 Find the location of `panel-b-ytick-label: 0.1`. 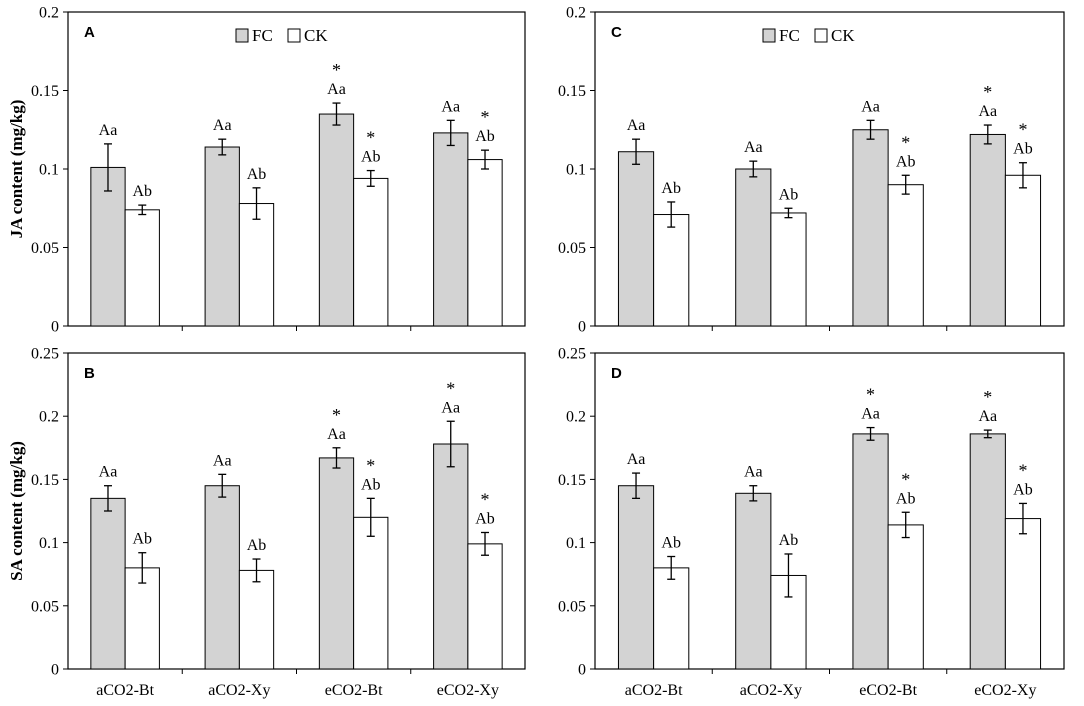

panel-b-ytick-label: 0.1 is located at coordinates (49, 543).